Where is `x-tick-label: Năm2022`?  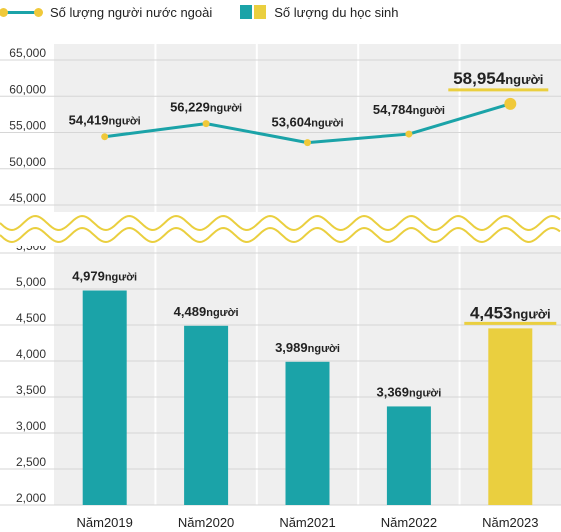 x-tick-label: Năm2022 is located at coordinates (409, 522).